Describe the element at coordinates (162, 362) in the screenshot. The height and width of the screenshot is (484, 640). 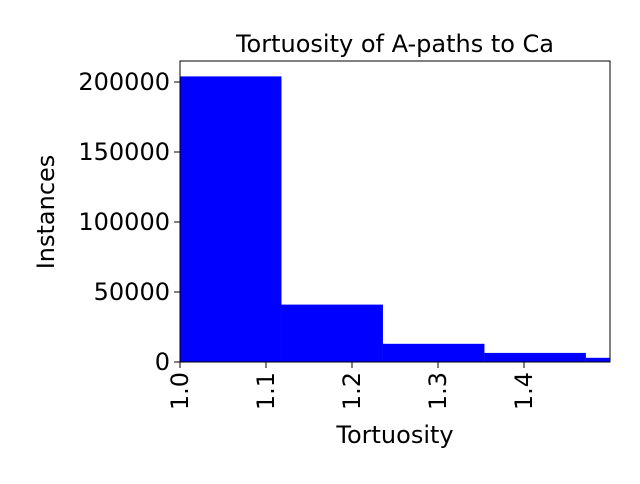
I see `y-tick-label: 0` at that location.